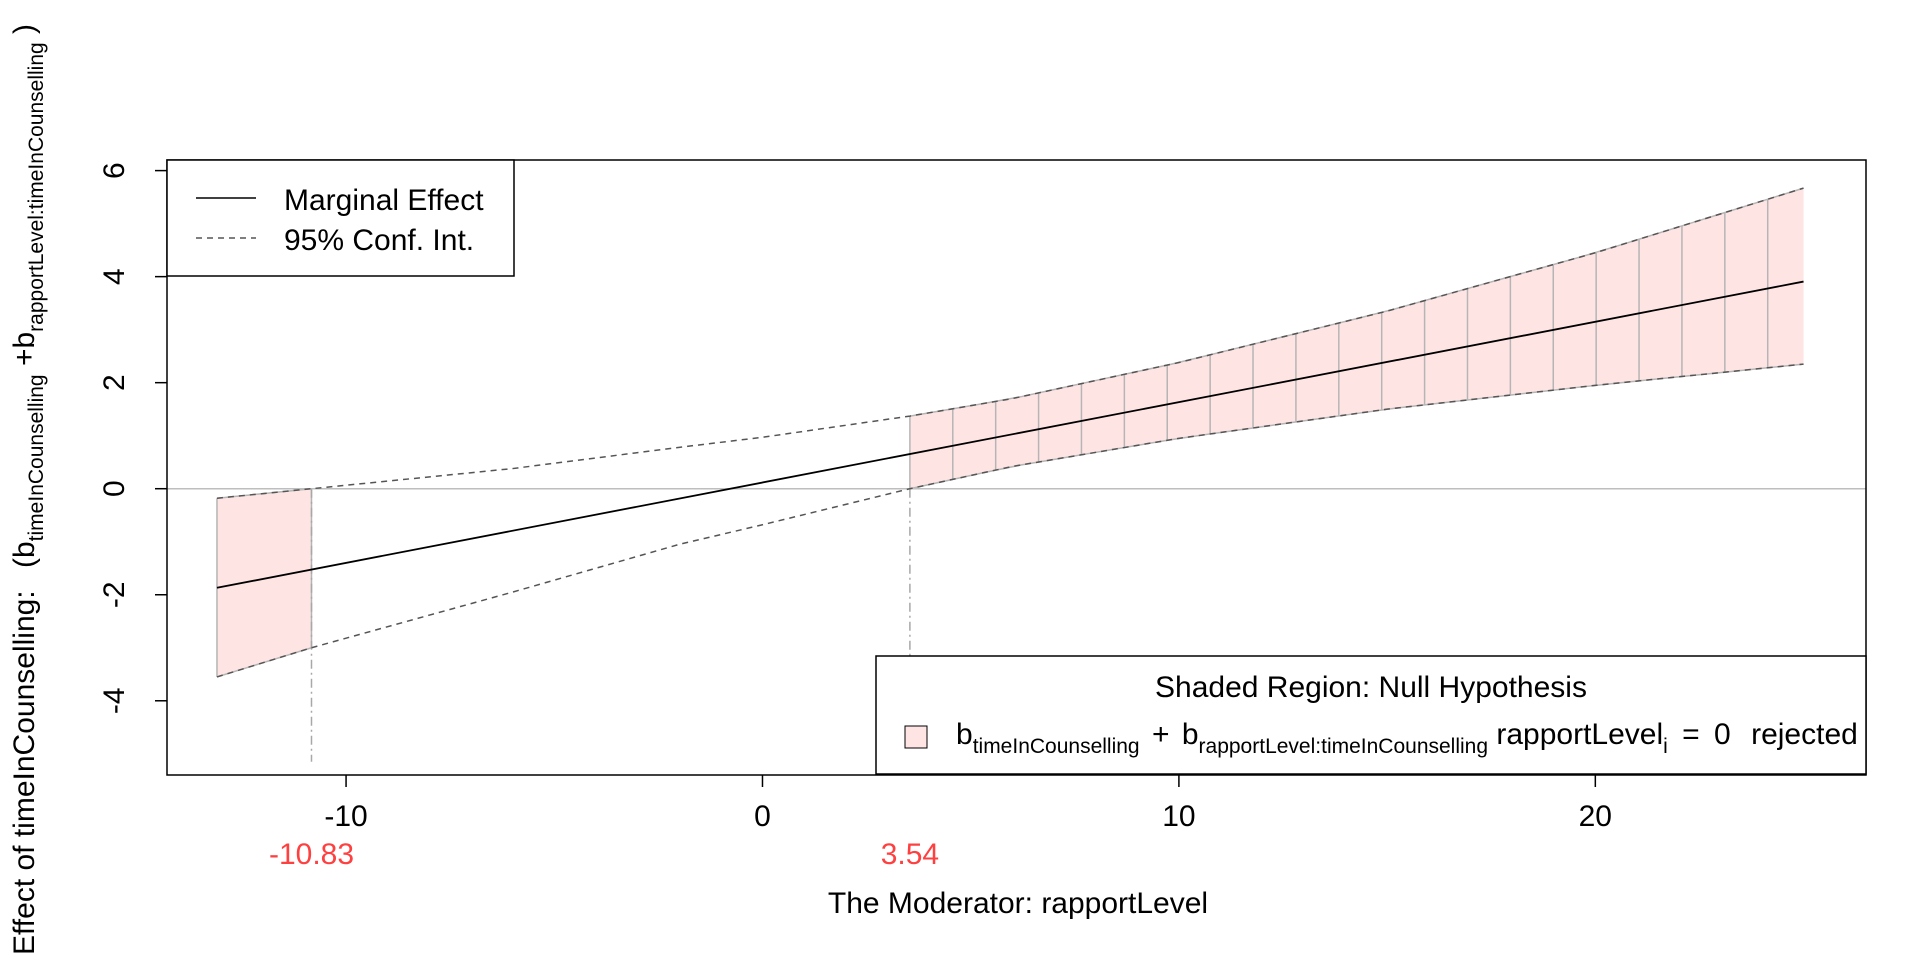  I want to click on y-tick-label: 6, so click(114, 170).